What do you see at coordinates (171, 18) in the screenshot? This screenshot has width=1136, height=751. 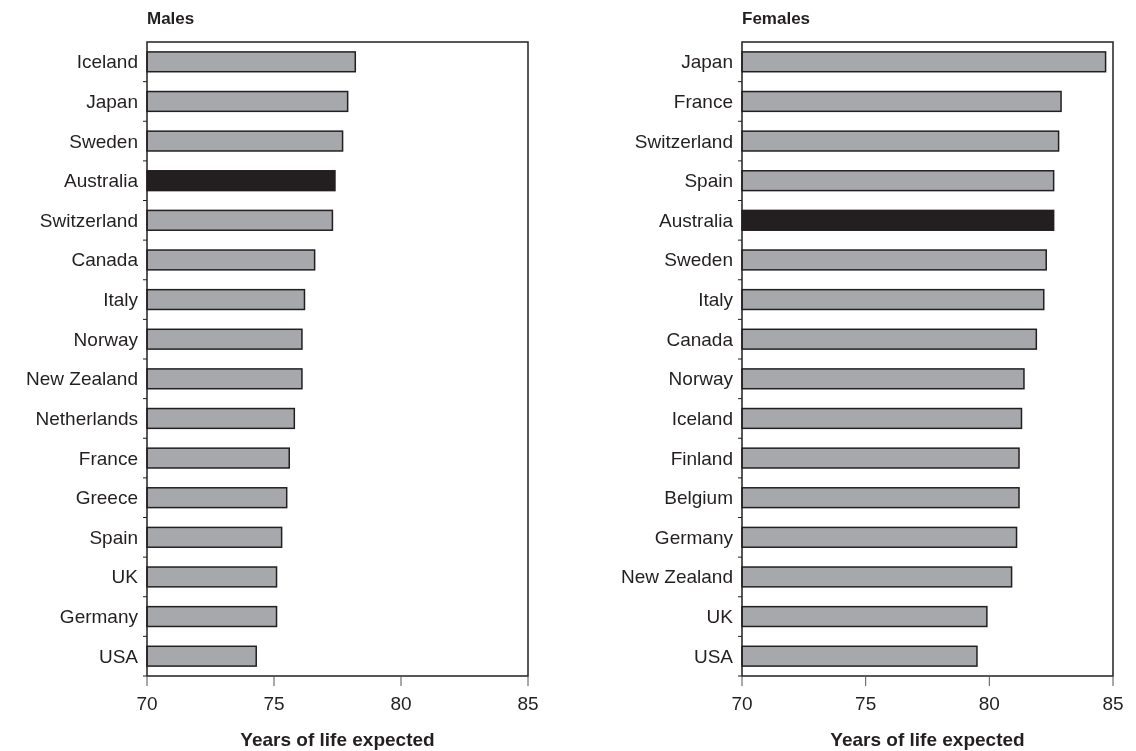 I see `chart-title: Males` at bounding box center [171, 18].